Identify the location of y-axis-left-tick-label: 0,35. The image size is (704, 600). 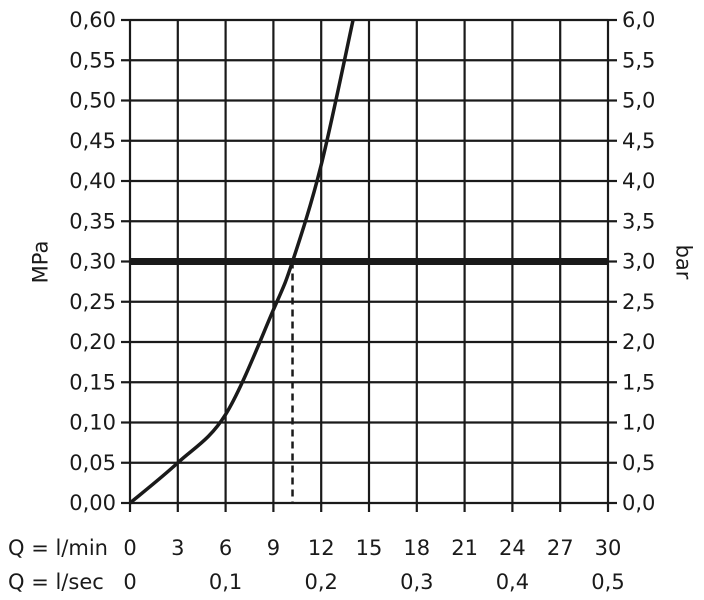
(92, 221).